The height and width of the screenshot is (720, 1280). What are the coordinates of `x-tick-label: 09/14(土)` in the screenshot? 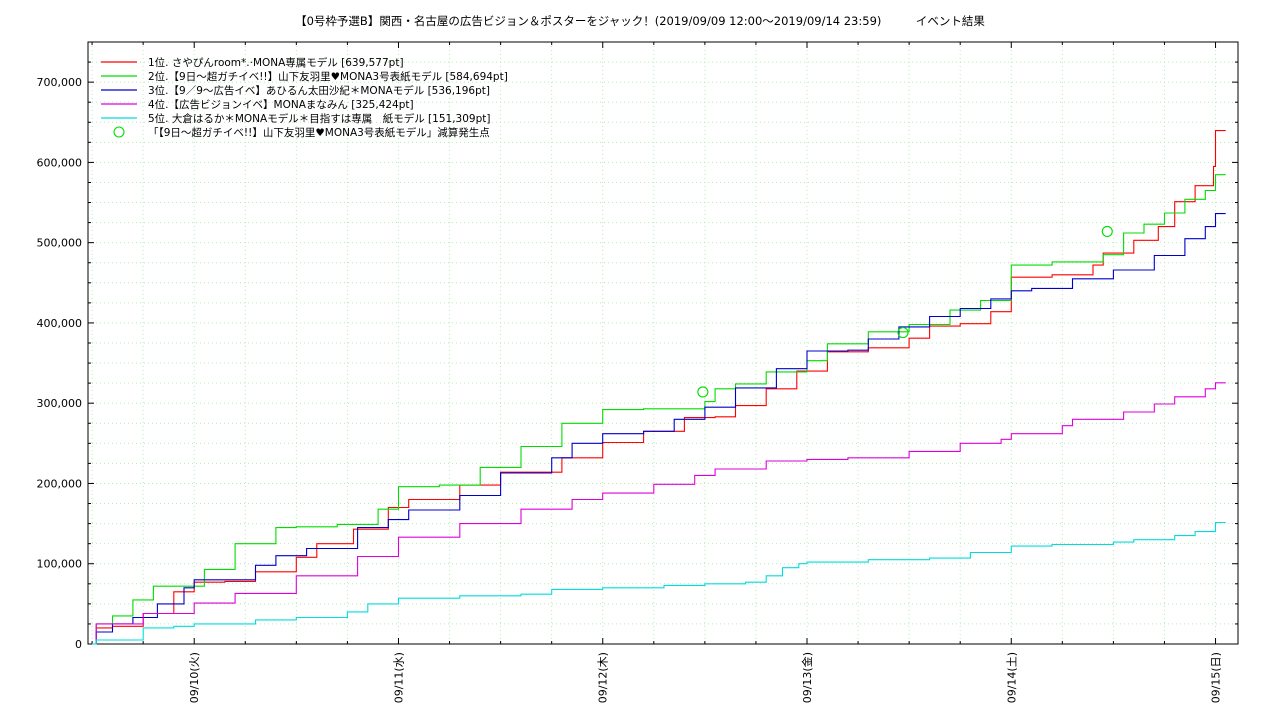 It's located at (1011, 677).